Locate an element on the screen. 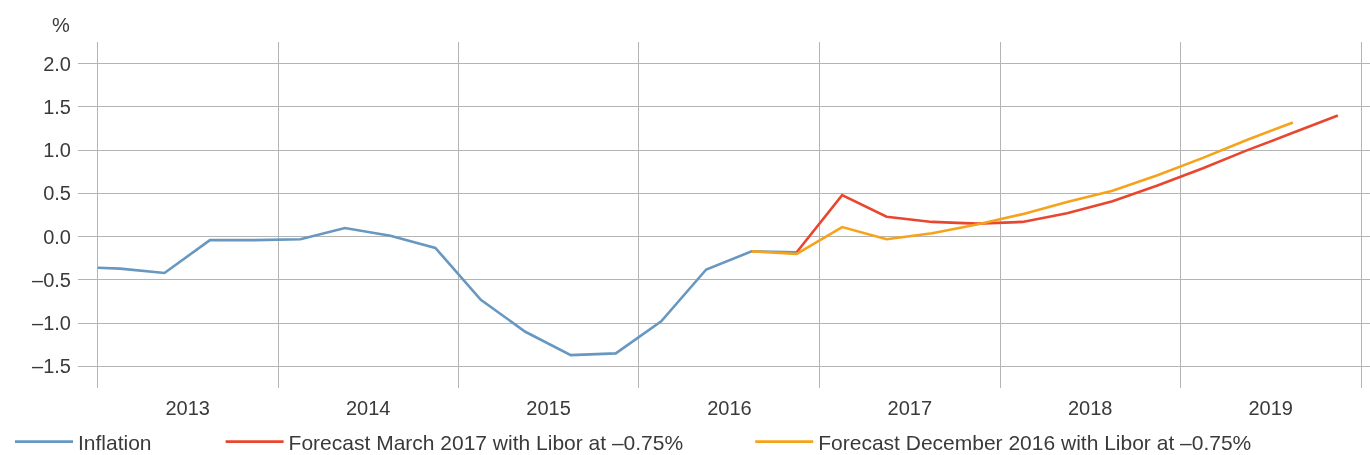 This screenshot has width=1370, height=455. y-tick-label: –1.5 is located at coordinates (51, 366).